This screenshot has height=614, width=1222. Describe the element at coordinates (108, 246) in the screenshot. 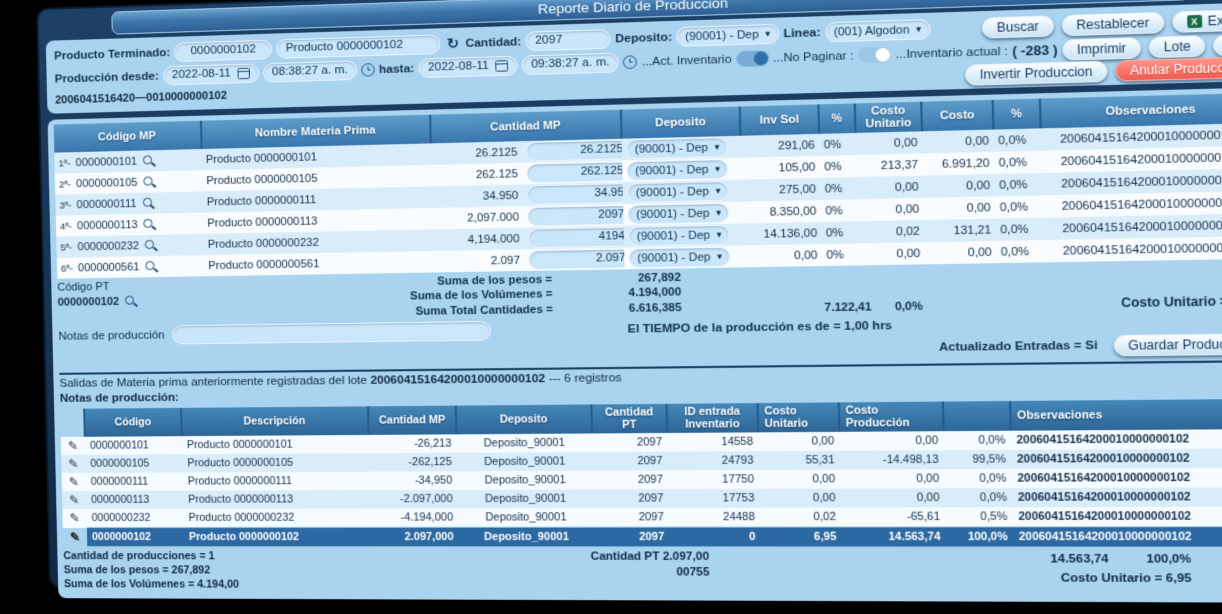

I see `mp-code: 0000000232` at that location.